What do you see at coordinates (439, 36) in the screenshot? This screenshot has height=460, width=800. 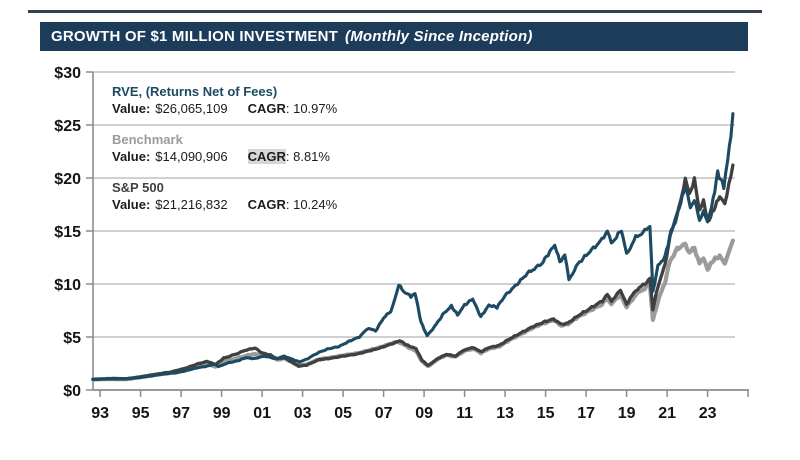 I see `chart-title-sub: (Monthly Since Inception)` at bounding box center [439, 36].